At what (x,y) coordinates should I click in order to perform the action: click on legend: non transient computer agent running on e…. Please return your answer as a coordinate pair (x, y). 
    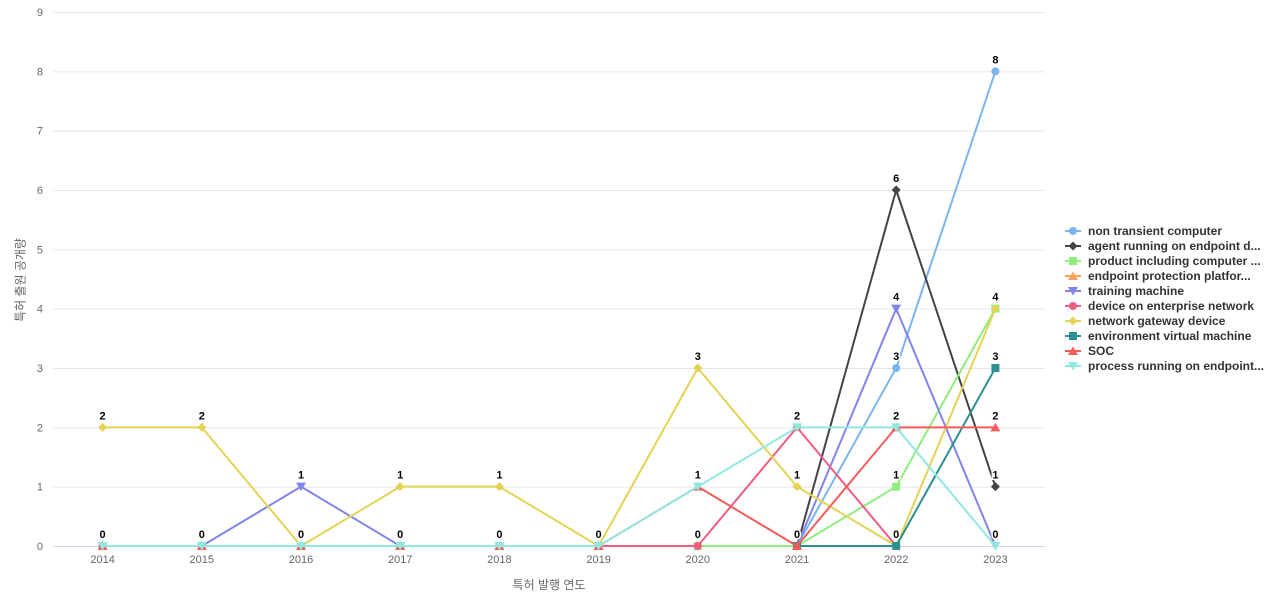
    Looking at the image, I should click on (1163, 298).